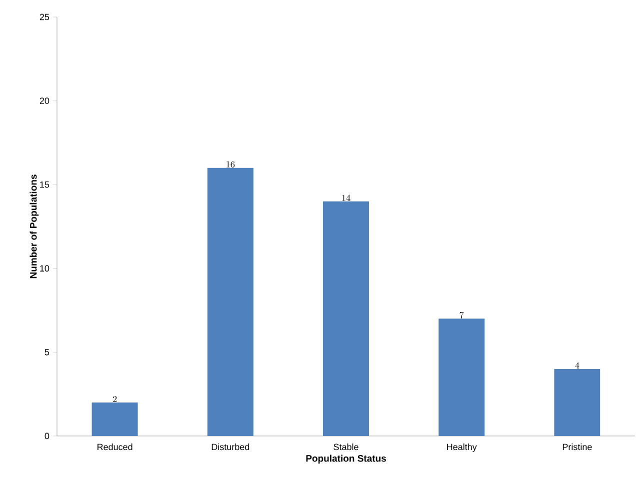 This screenshot has width=638, height=484. I want to click on data-label: 16, so click(230, 164).